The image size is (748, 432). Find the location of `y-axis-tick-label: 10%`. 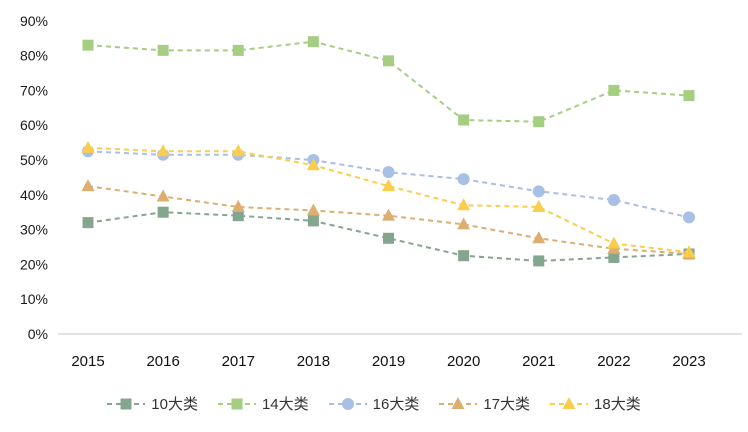

y-axis-tick-label: 10% is located at coordinates (34, 299).